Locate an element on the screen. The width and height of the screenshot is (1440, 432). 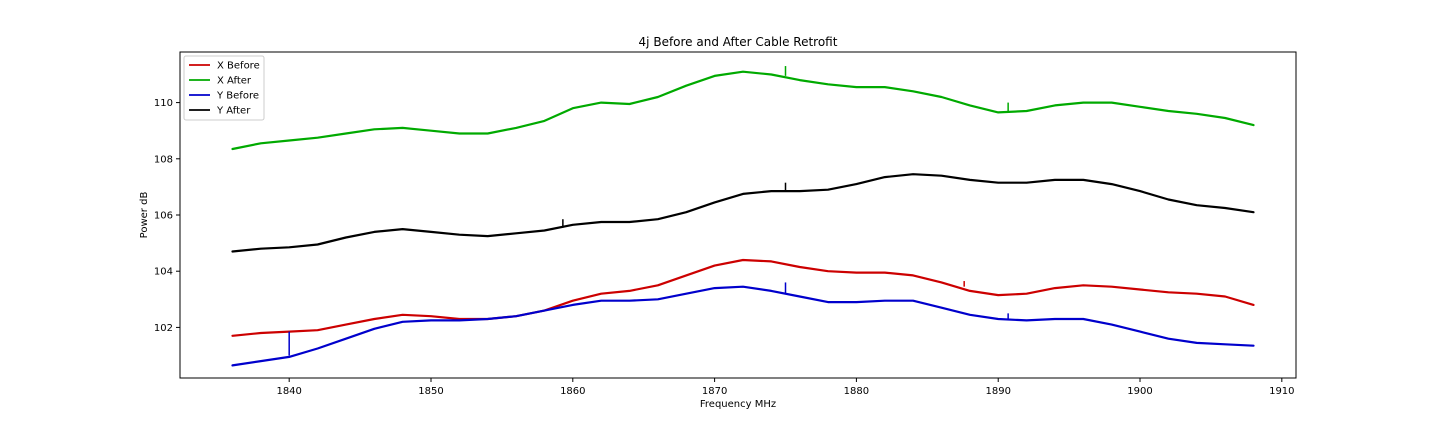
x-tick-label: 1870 is located at coordinates (714, 391).